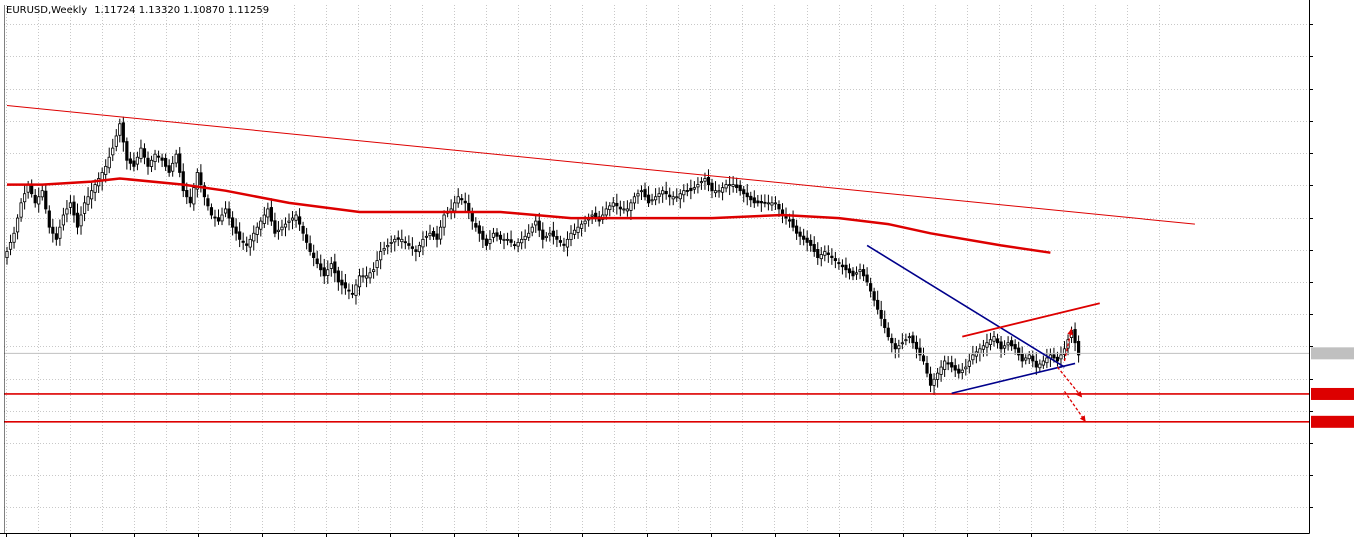  I want to click on trendline-blue, so click(1013, 378).